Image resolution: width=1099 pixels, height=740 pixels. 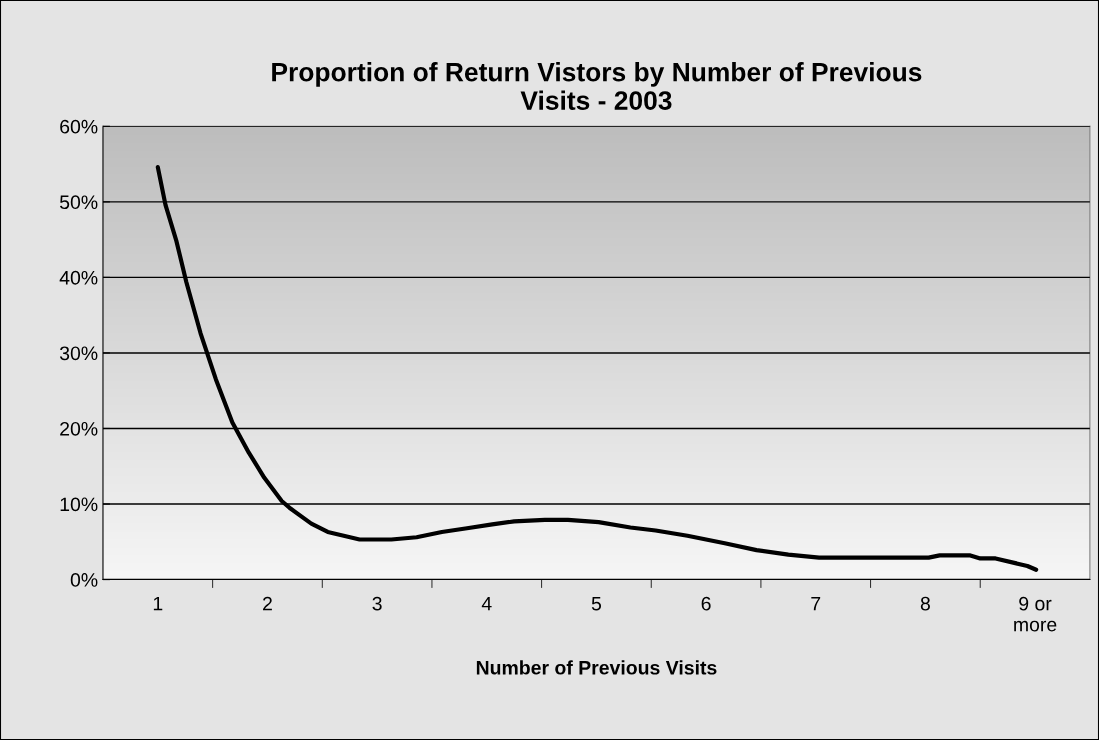 What do you see at coordinates (597, 86) in the screenshot?
I see `chart-title: Proportion of Return Vistors by Number of Previous Visits - 2003` at bounding box center [597, 86].